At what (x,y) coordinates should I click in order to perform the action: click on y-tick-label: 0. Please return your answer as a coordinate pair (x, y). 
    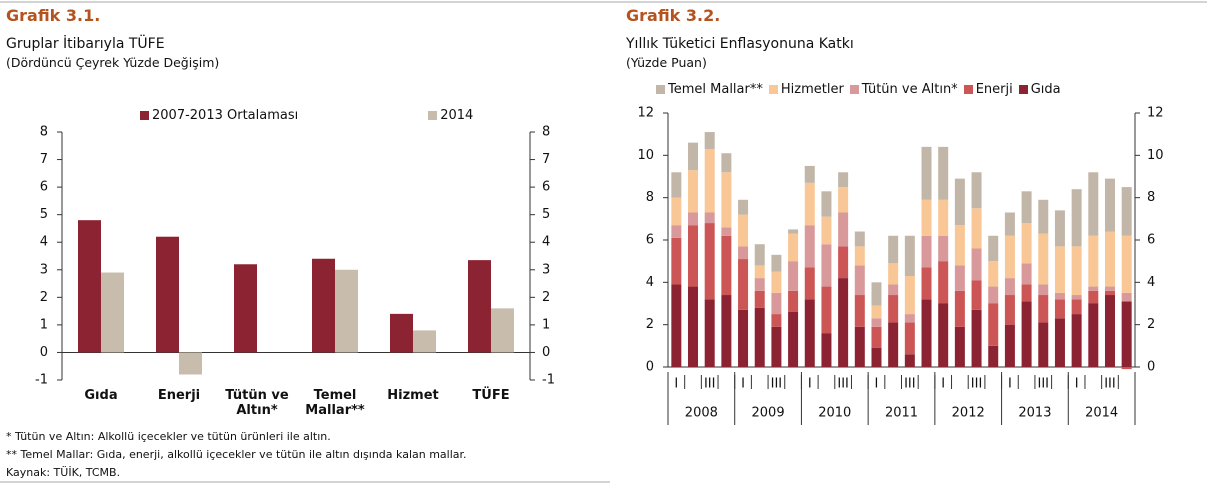
    Looking at the image, I should click on (650, 367).